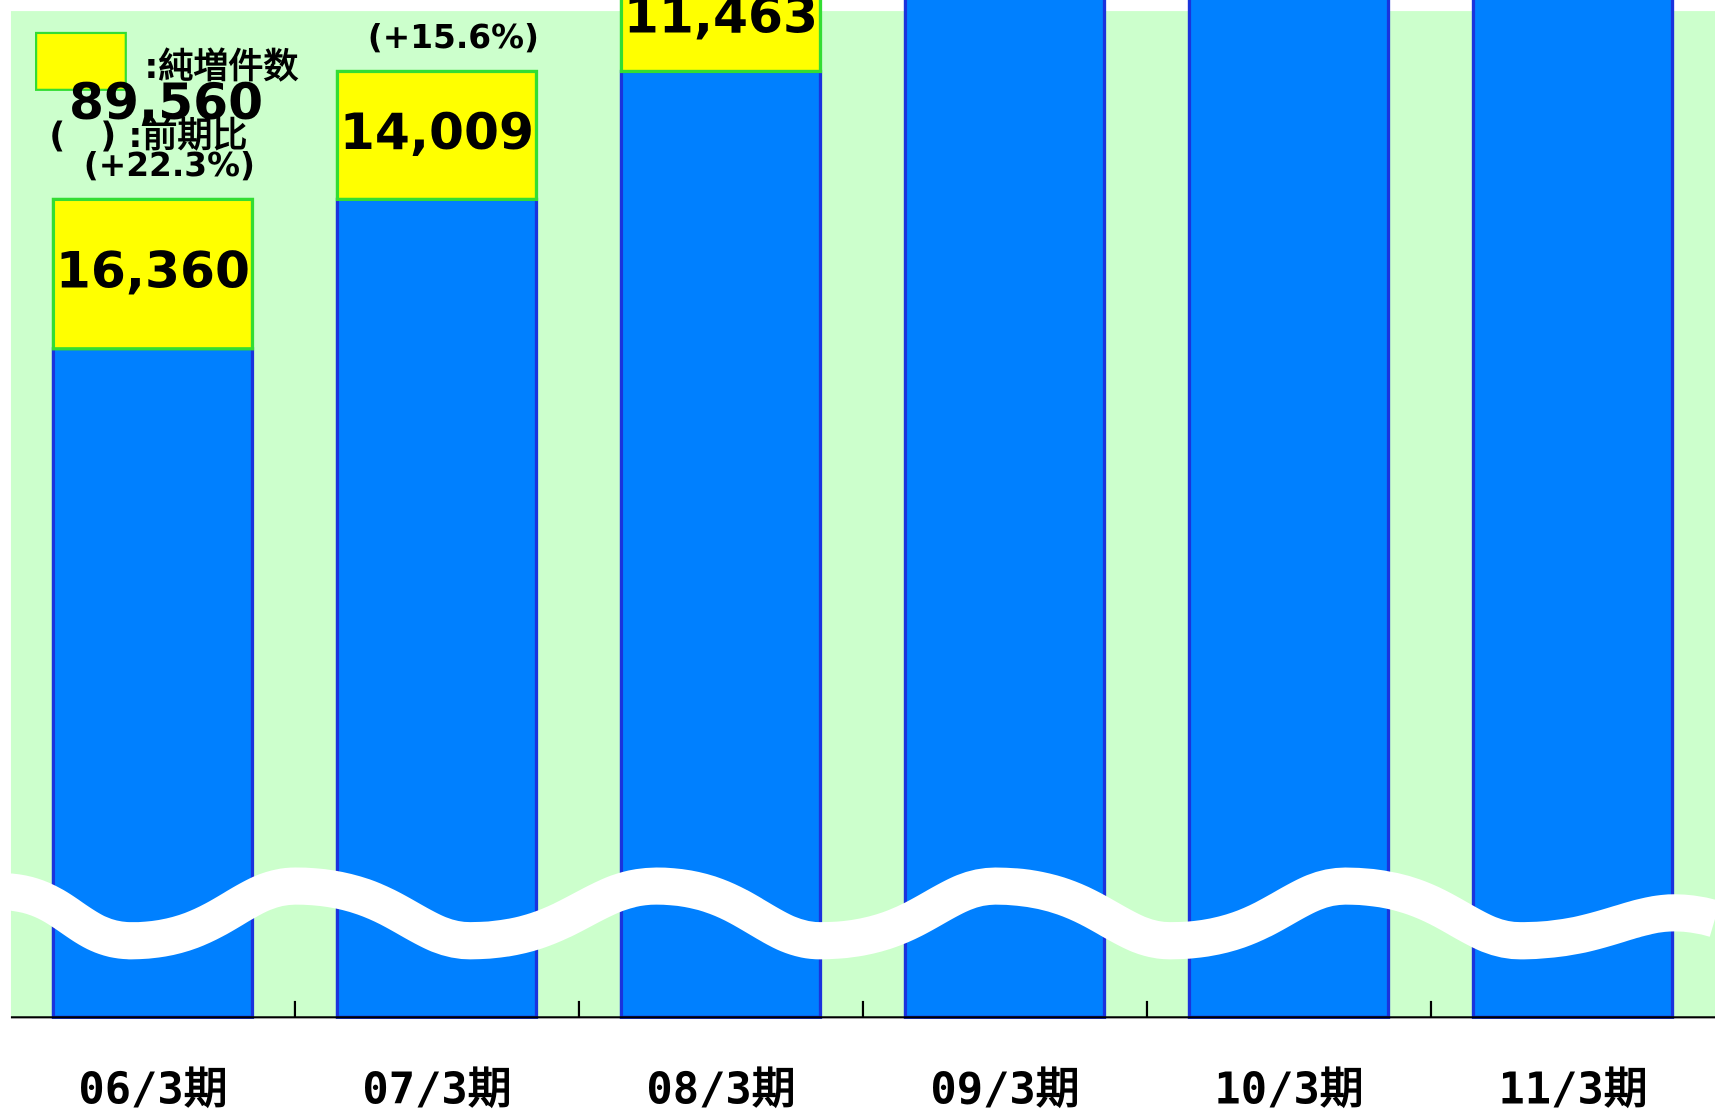 The image size is (1715, 1117). Describe the element at coordinates (1572, 1089) in the screenshot. I see `x-tick-label: 11/3期` at that location.